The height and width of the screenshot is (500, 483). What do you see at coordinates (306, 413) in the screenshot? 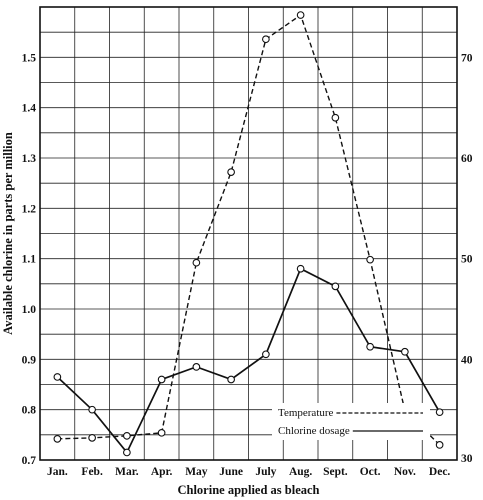
I see `legend-entry-label: Temperature` at bounding box center [306, 413].